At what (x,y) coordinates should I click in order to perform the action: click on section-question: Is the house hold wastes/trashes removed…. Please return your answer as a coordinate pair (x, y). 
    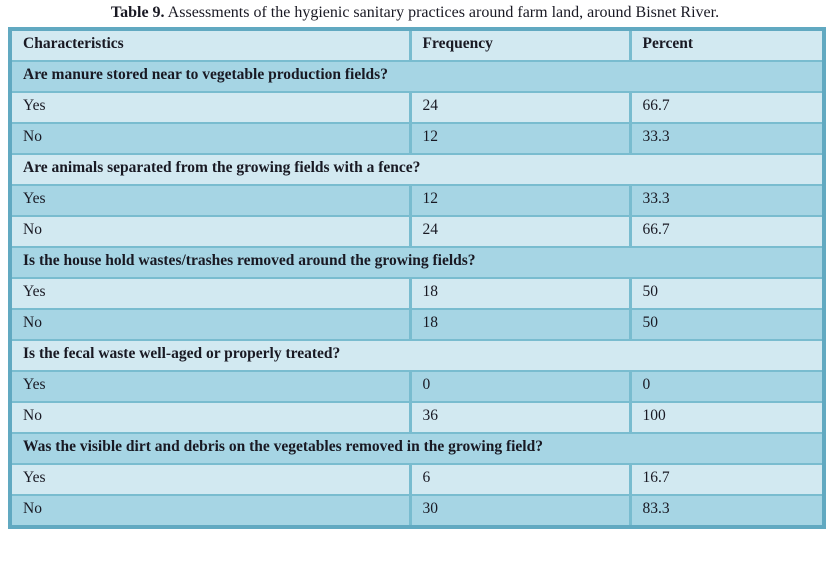
    Looking at the image, I should click on (417, 262).